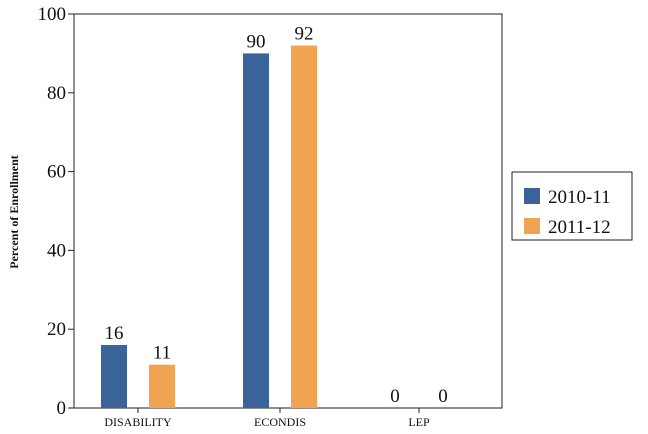 The height and width of the screenshot is (434, 648). What do you see at coordinates (162, 353) in the screenshot?
I see `data-label: 11` at bounding box center [162, 353].